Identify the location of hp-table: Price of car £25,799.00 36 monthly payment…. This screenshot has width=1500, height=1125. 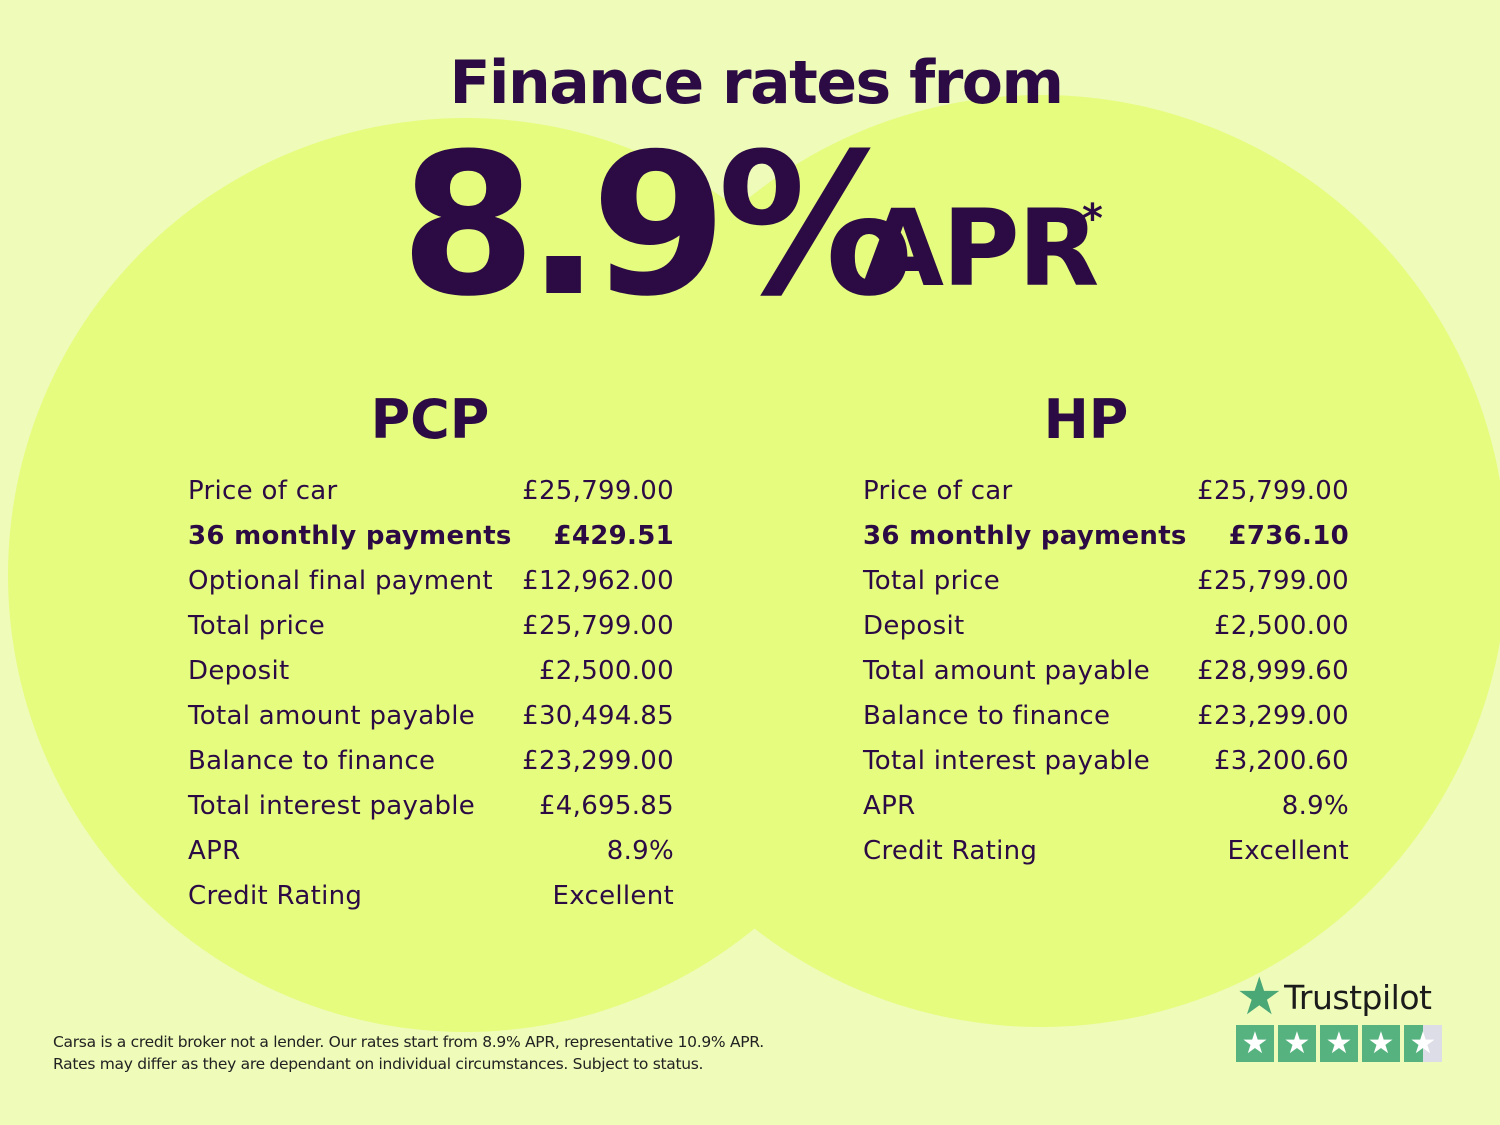
(1106, 674).